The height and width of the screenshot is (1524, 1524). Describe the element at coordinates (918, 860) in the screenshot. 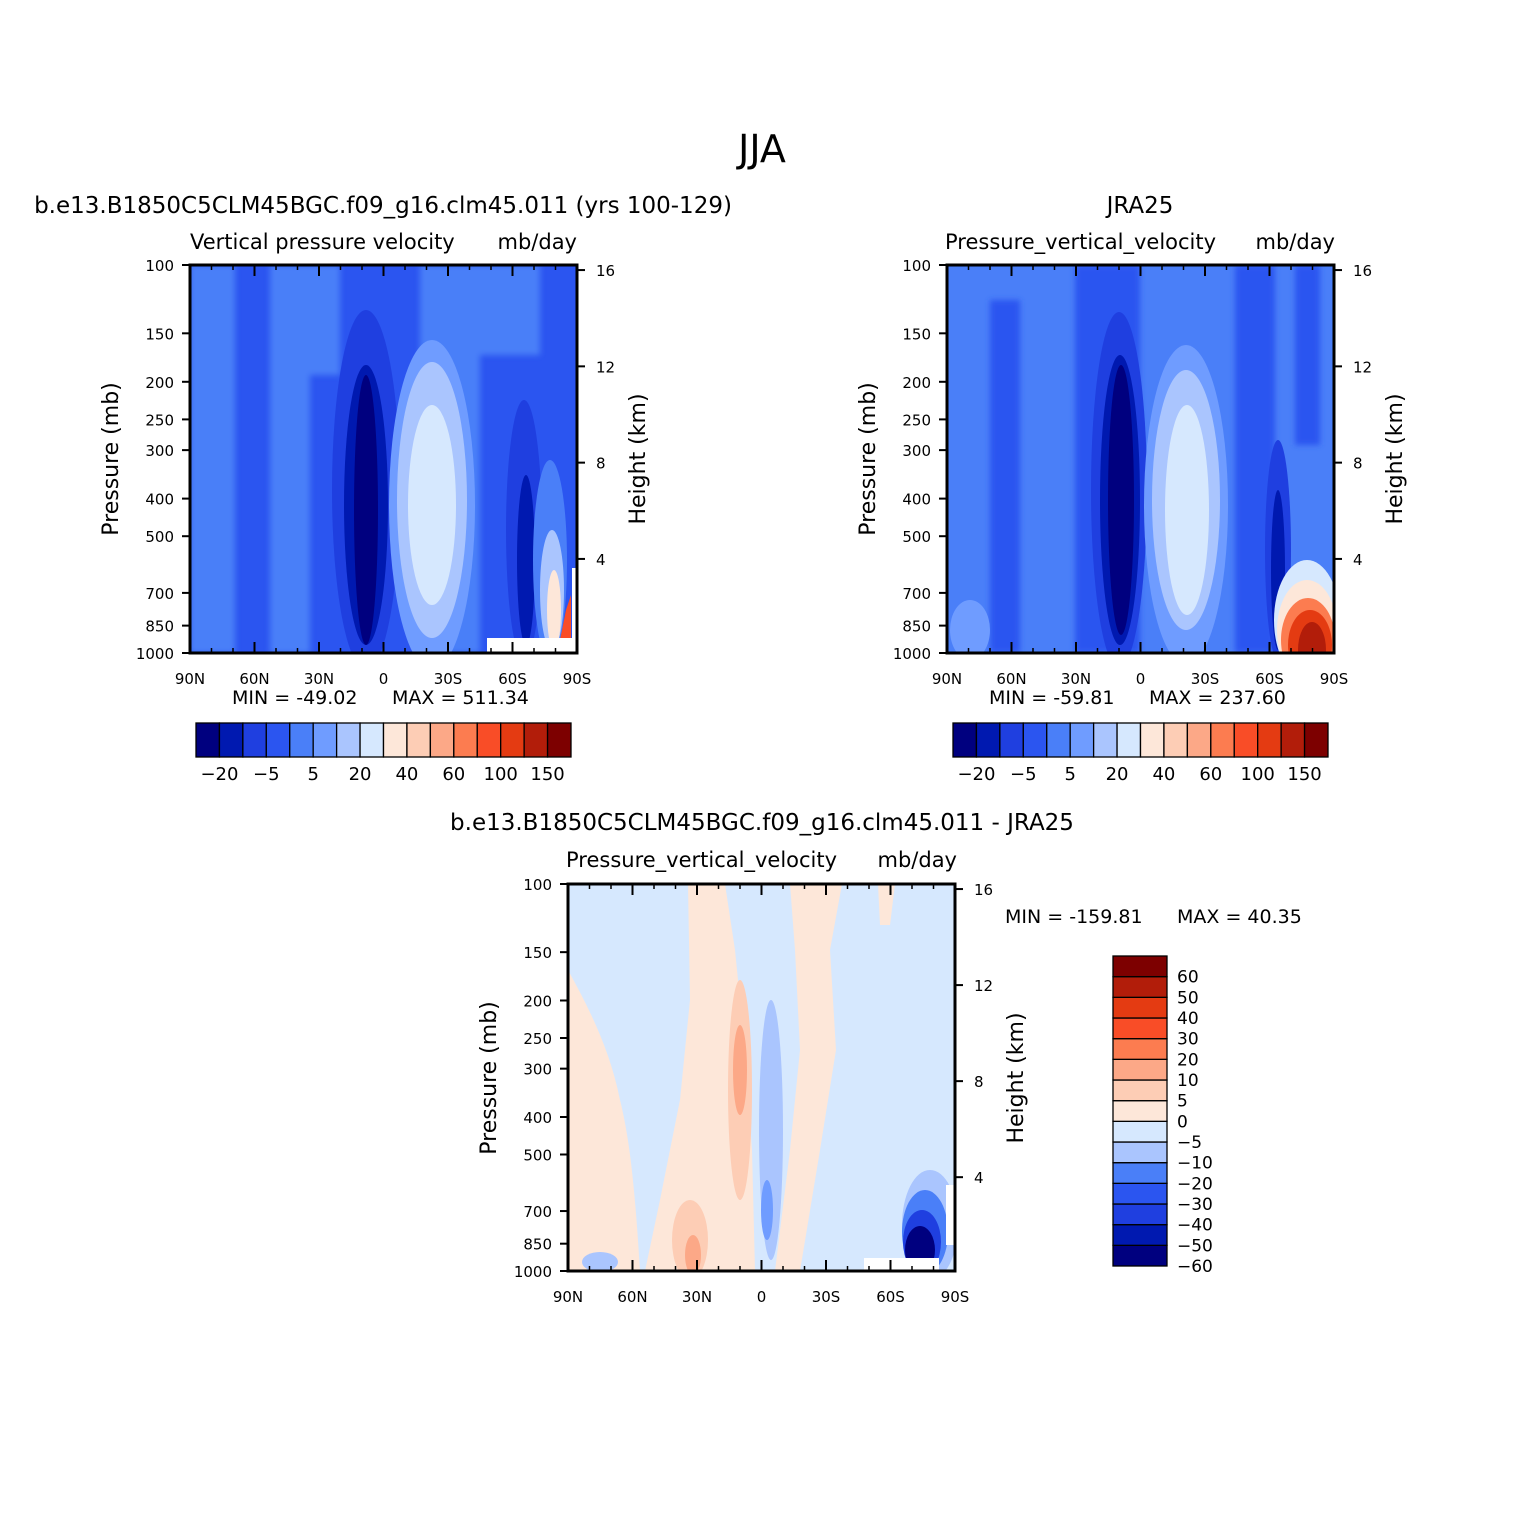

I see `panel-diff-units: mb/day` at that location.